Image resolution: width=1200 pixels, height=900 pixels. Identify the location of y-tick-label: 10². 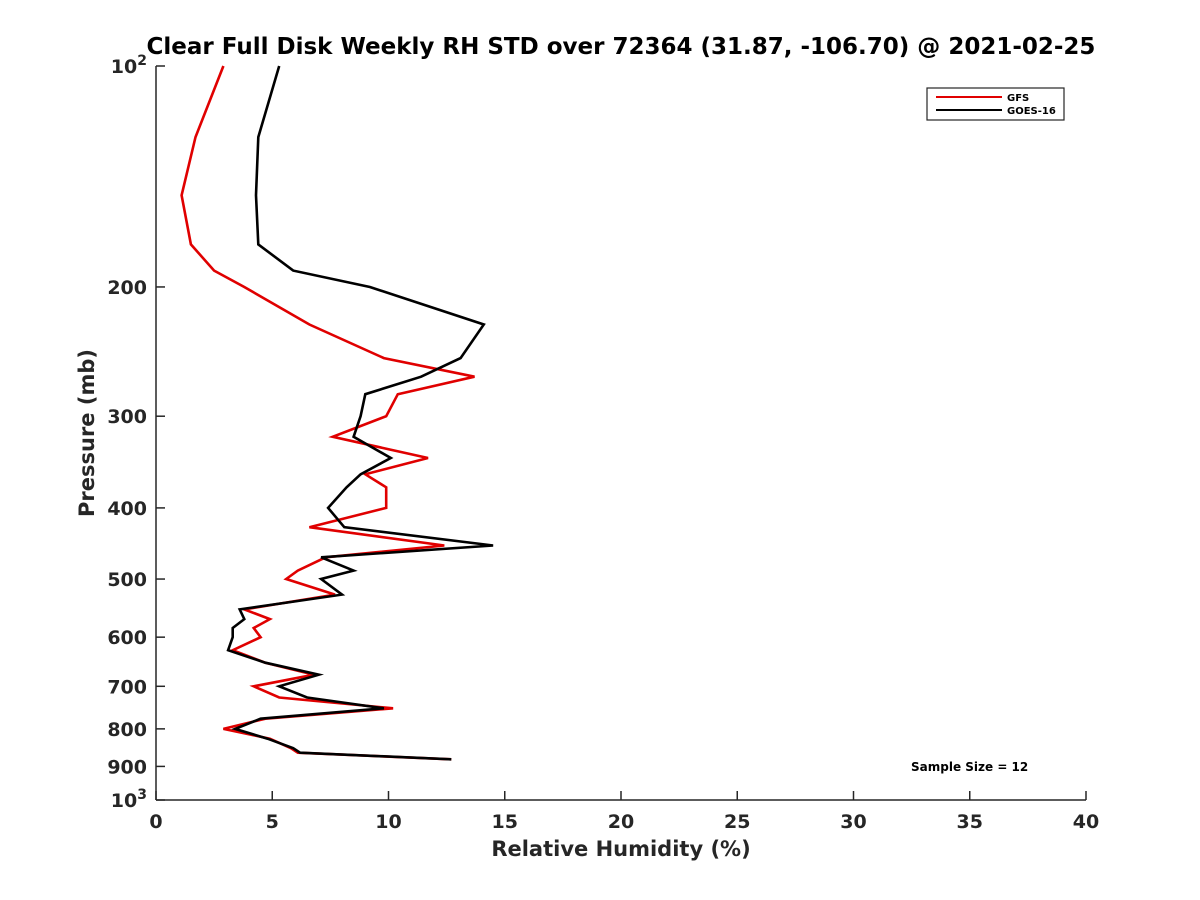
(129, 65).